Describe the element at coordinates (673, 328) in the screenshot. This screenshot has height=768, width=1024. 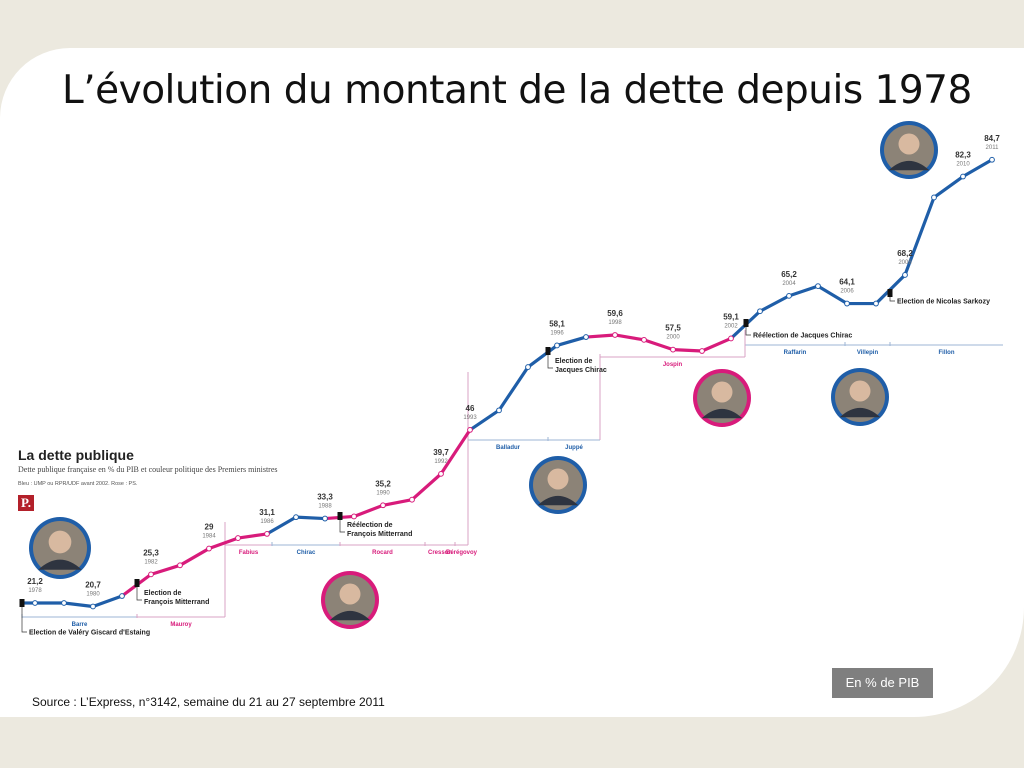
I see `data-label-value: 57,5` at that location.